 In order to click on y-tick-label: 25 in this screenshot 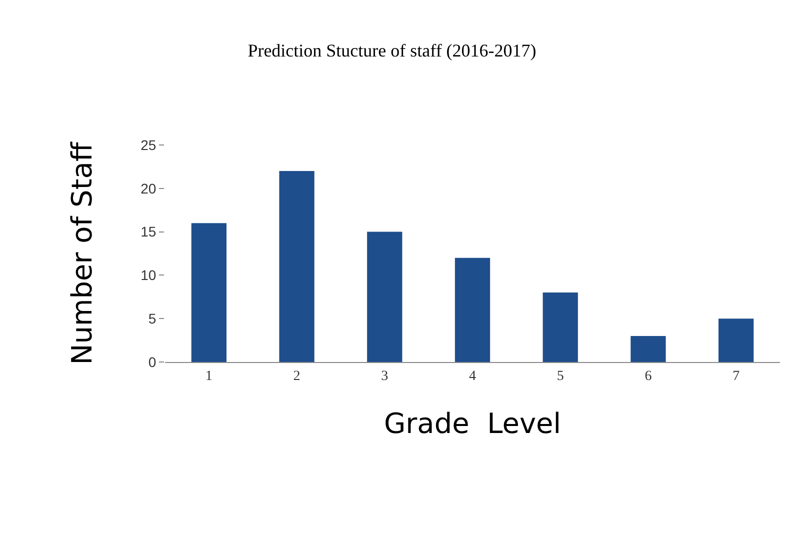, I will do `click(148, 144)`.